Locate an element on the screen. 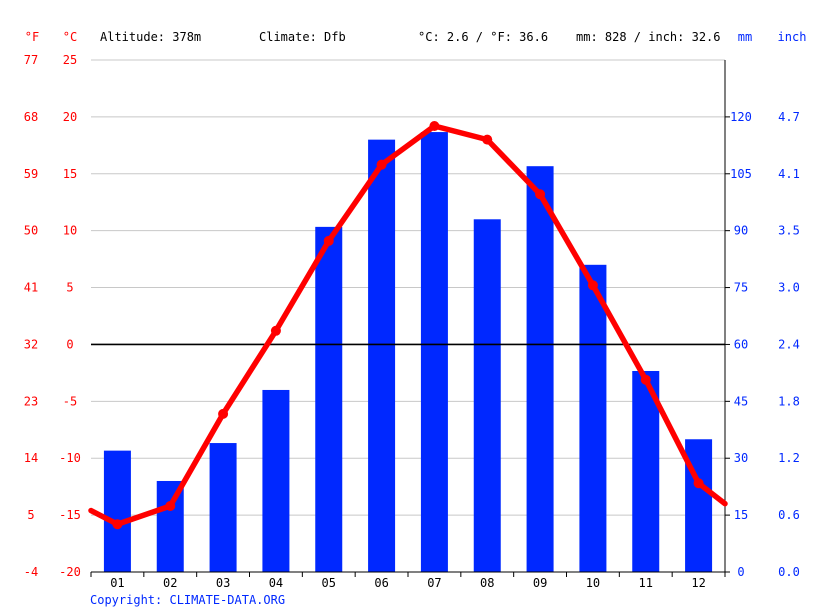 Image resolution: width=815 pixels, height=611 pixels. inch-tick-label: 0.6 is located at coordinates (789, 515).